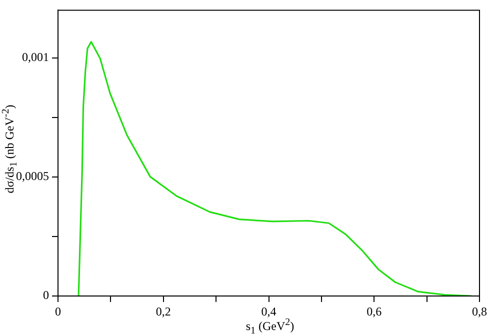  I want to click on x-tick-label: 0,8, so click(479, 311).